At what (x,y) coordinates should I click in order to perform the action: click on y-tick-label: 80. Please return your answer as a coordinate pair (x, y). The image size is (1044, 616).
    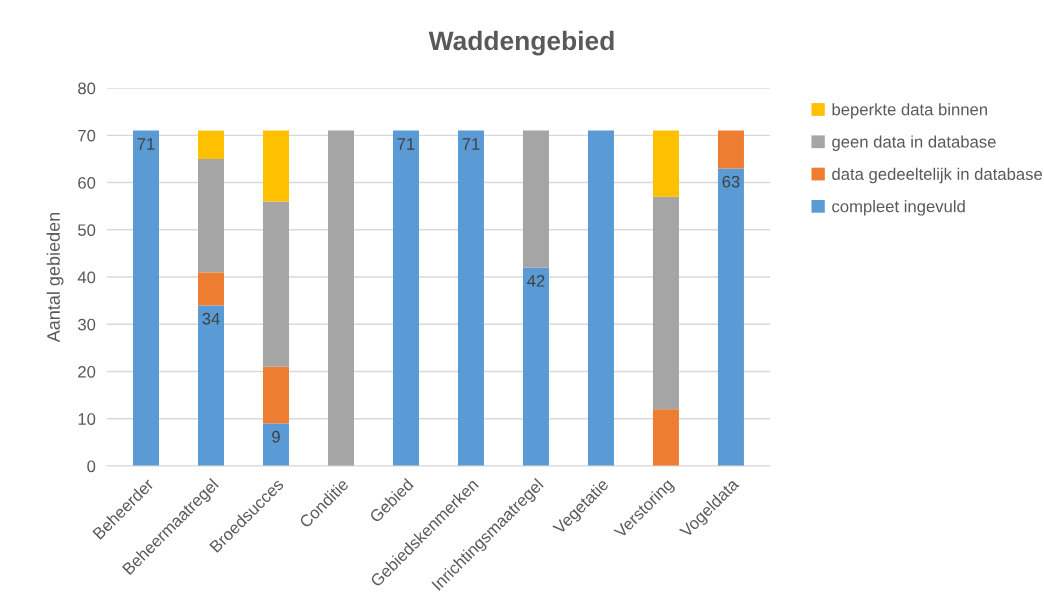
    Looking at the image, I should click on (87, 88).